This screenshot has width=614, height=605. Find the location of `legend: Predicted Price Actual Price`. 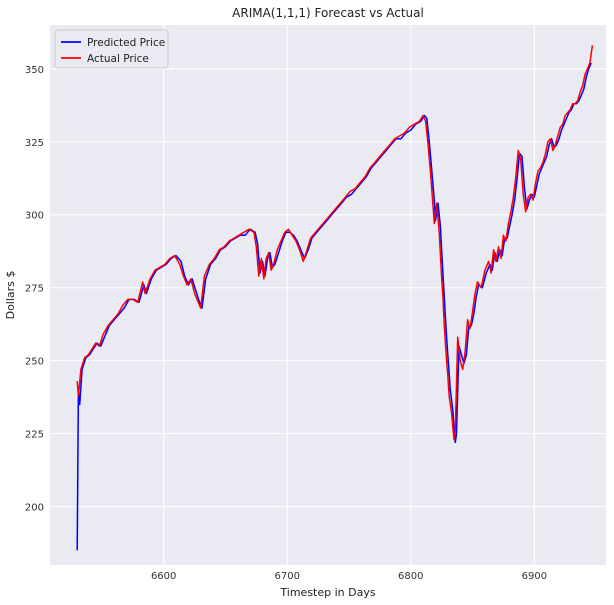

legend: Predicted Price Actual Price is located at coordinates (111, 49).